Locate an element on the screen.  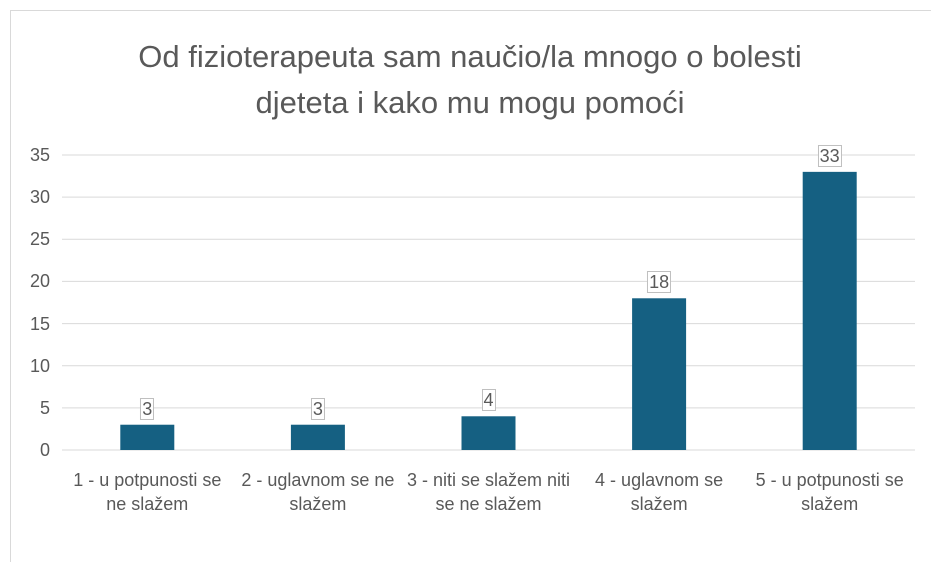
x-tick-label: 1 - u potpunosti se ne slažem is located at coordinates (147, 492).